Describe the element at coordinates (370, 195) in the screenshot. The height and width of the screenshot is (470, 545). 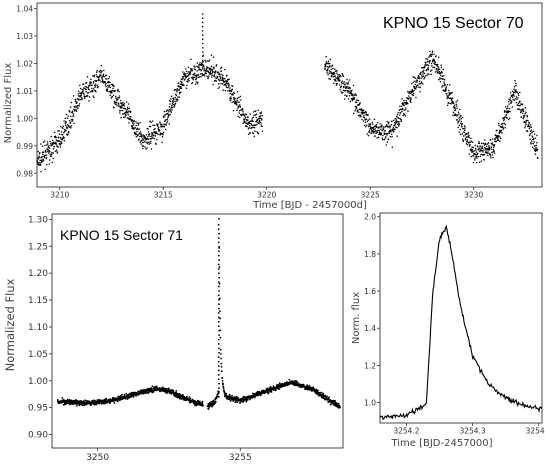
I see `x-tick-label: 3225` at that location.